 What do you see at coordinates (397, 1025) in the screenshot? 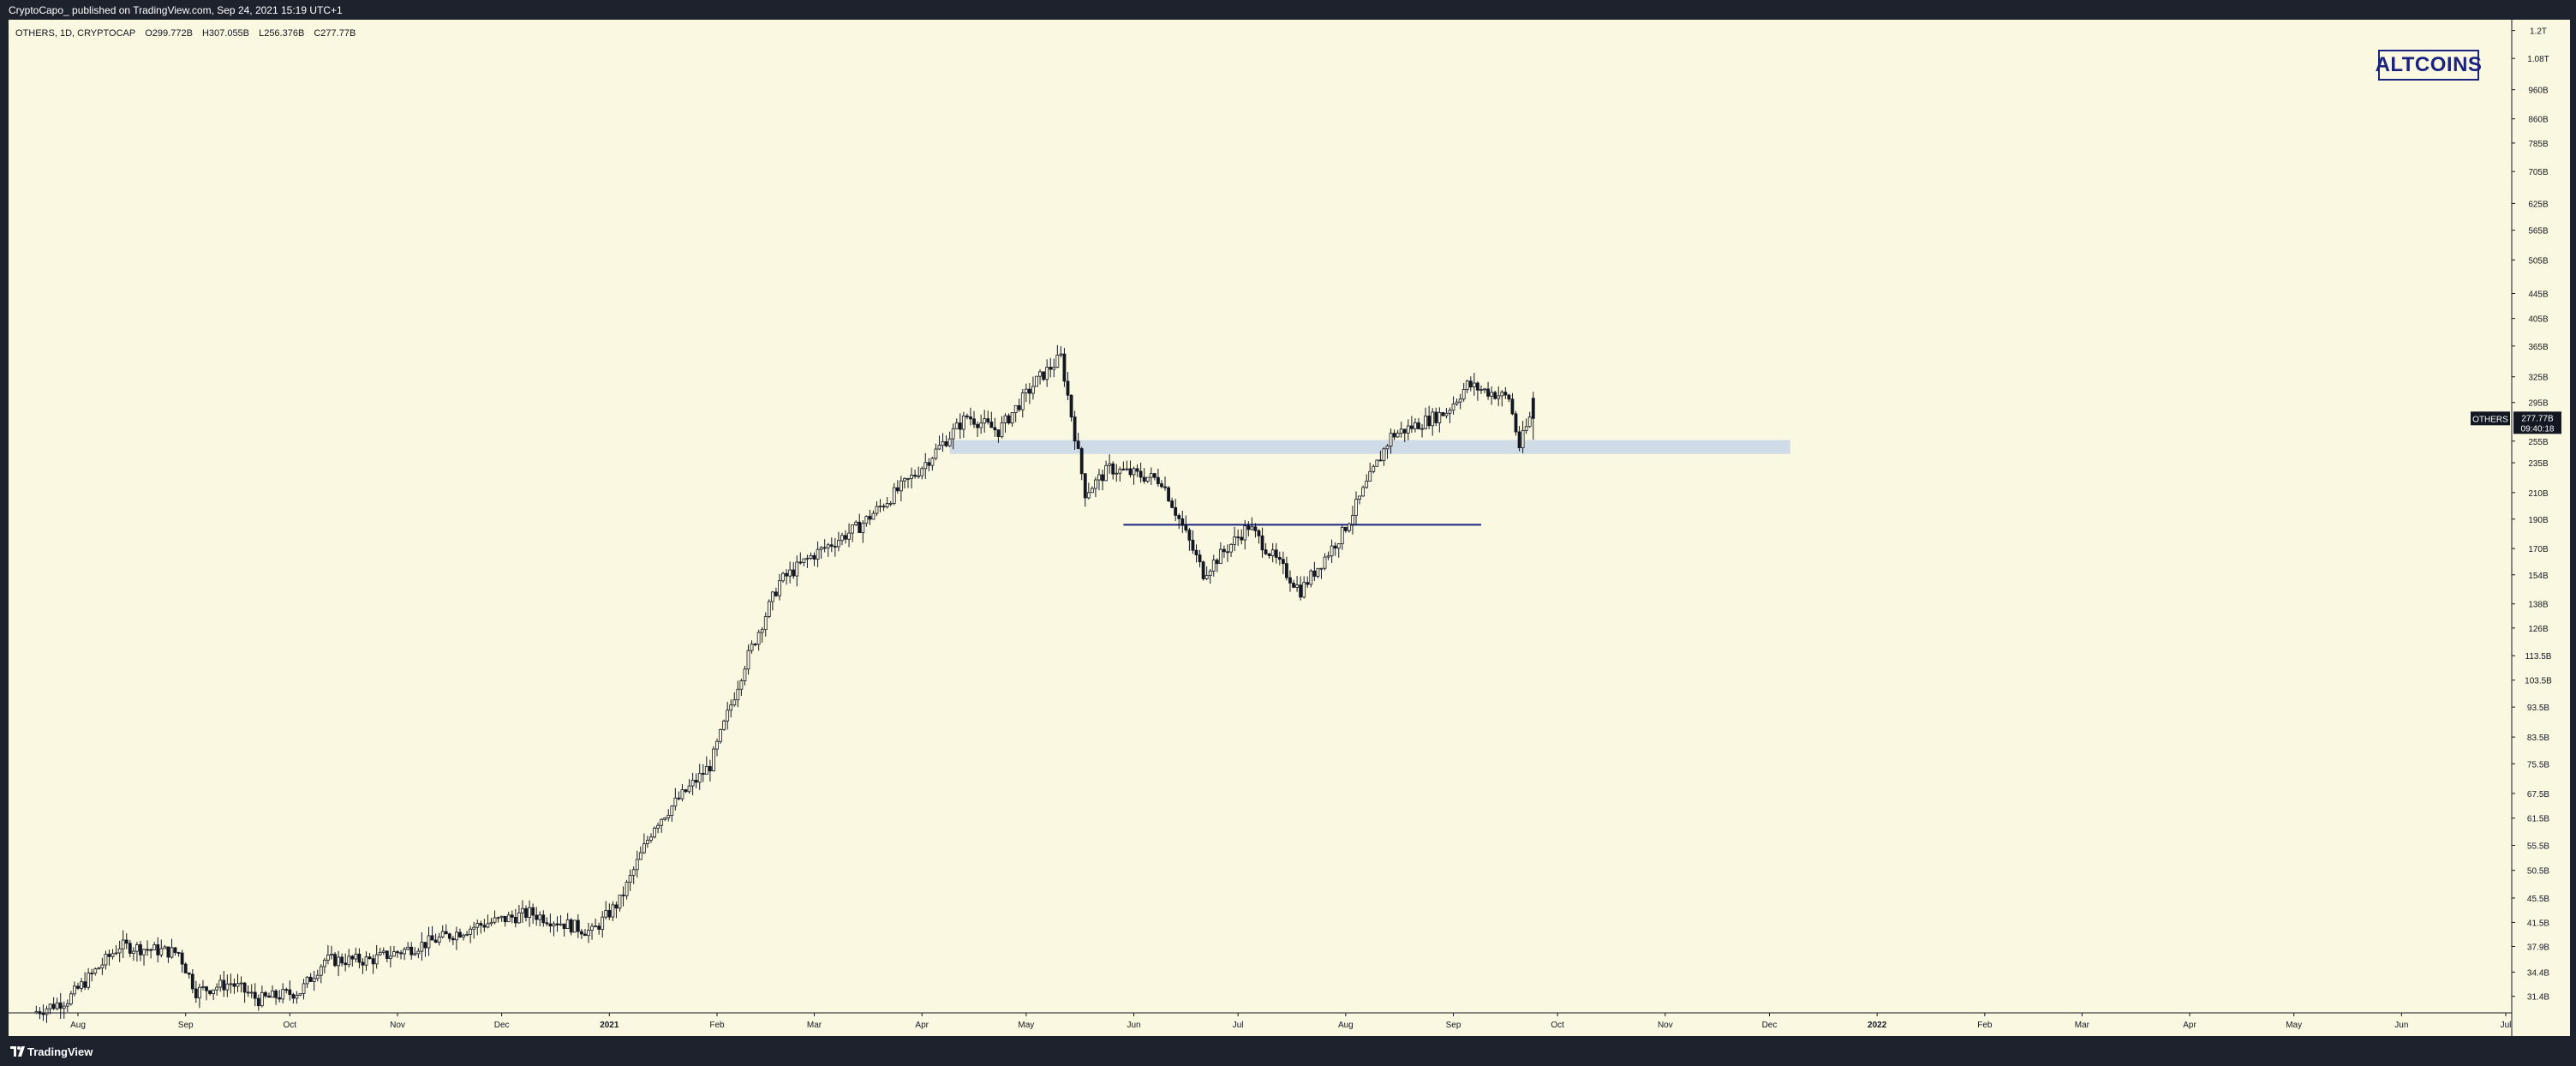
I see `x-tick-label: Nov` at bounding box center [397, 1025].